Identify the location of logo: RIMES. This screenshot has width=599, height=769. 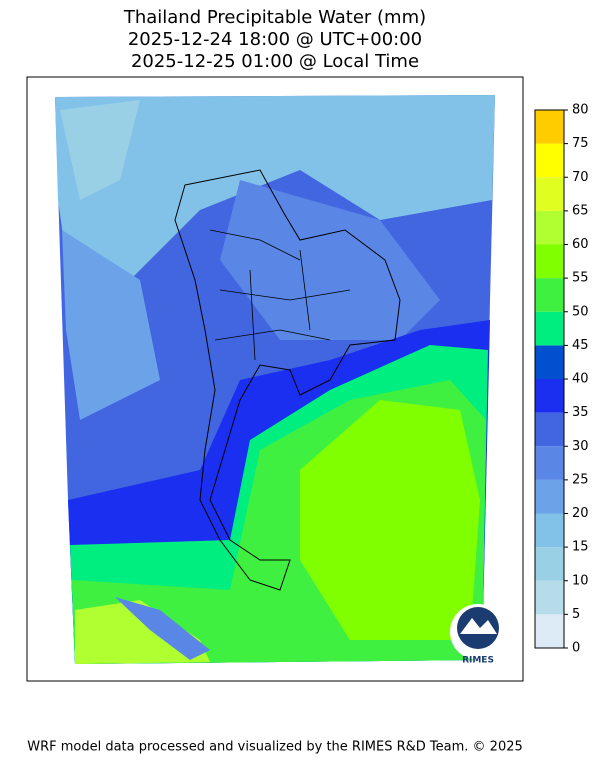
(478, 635).